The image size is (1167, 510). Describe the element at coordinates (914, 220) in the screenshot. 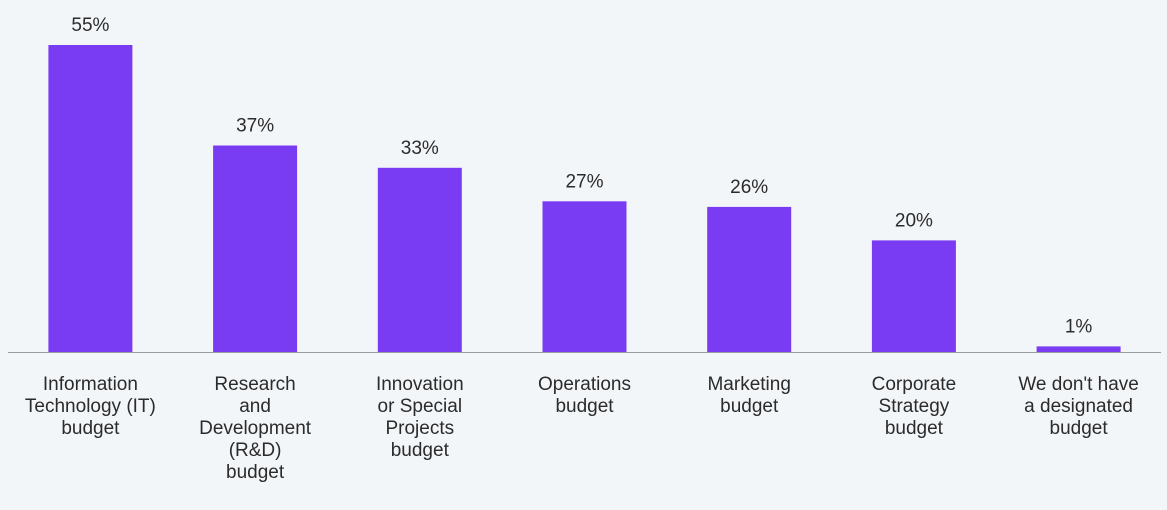

I see `value-label-6: 20%` at that location.